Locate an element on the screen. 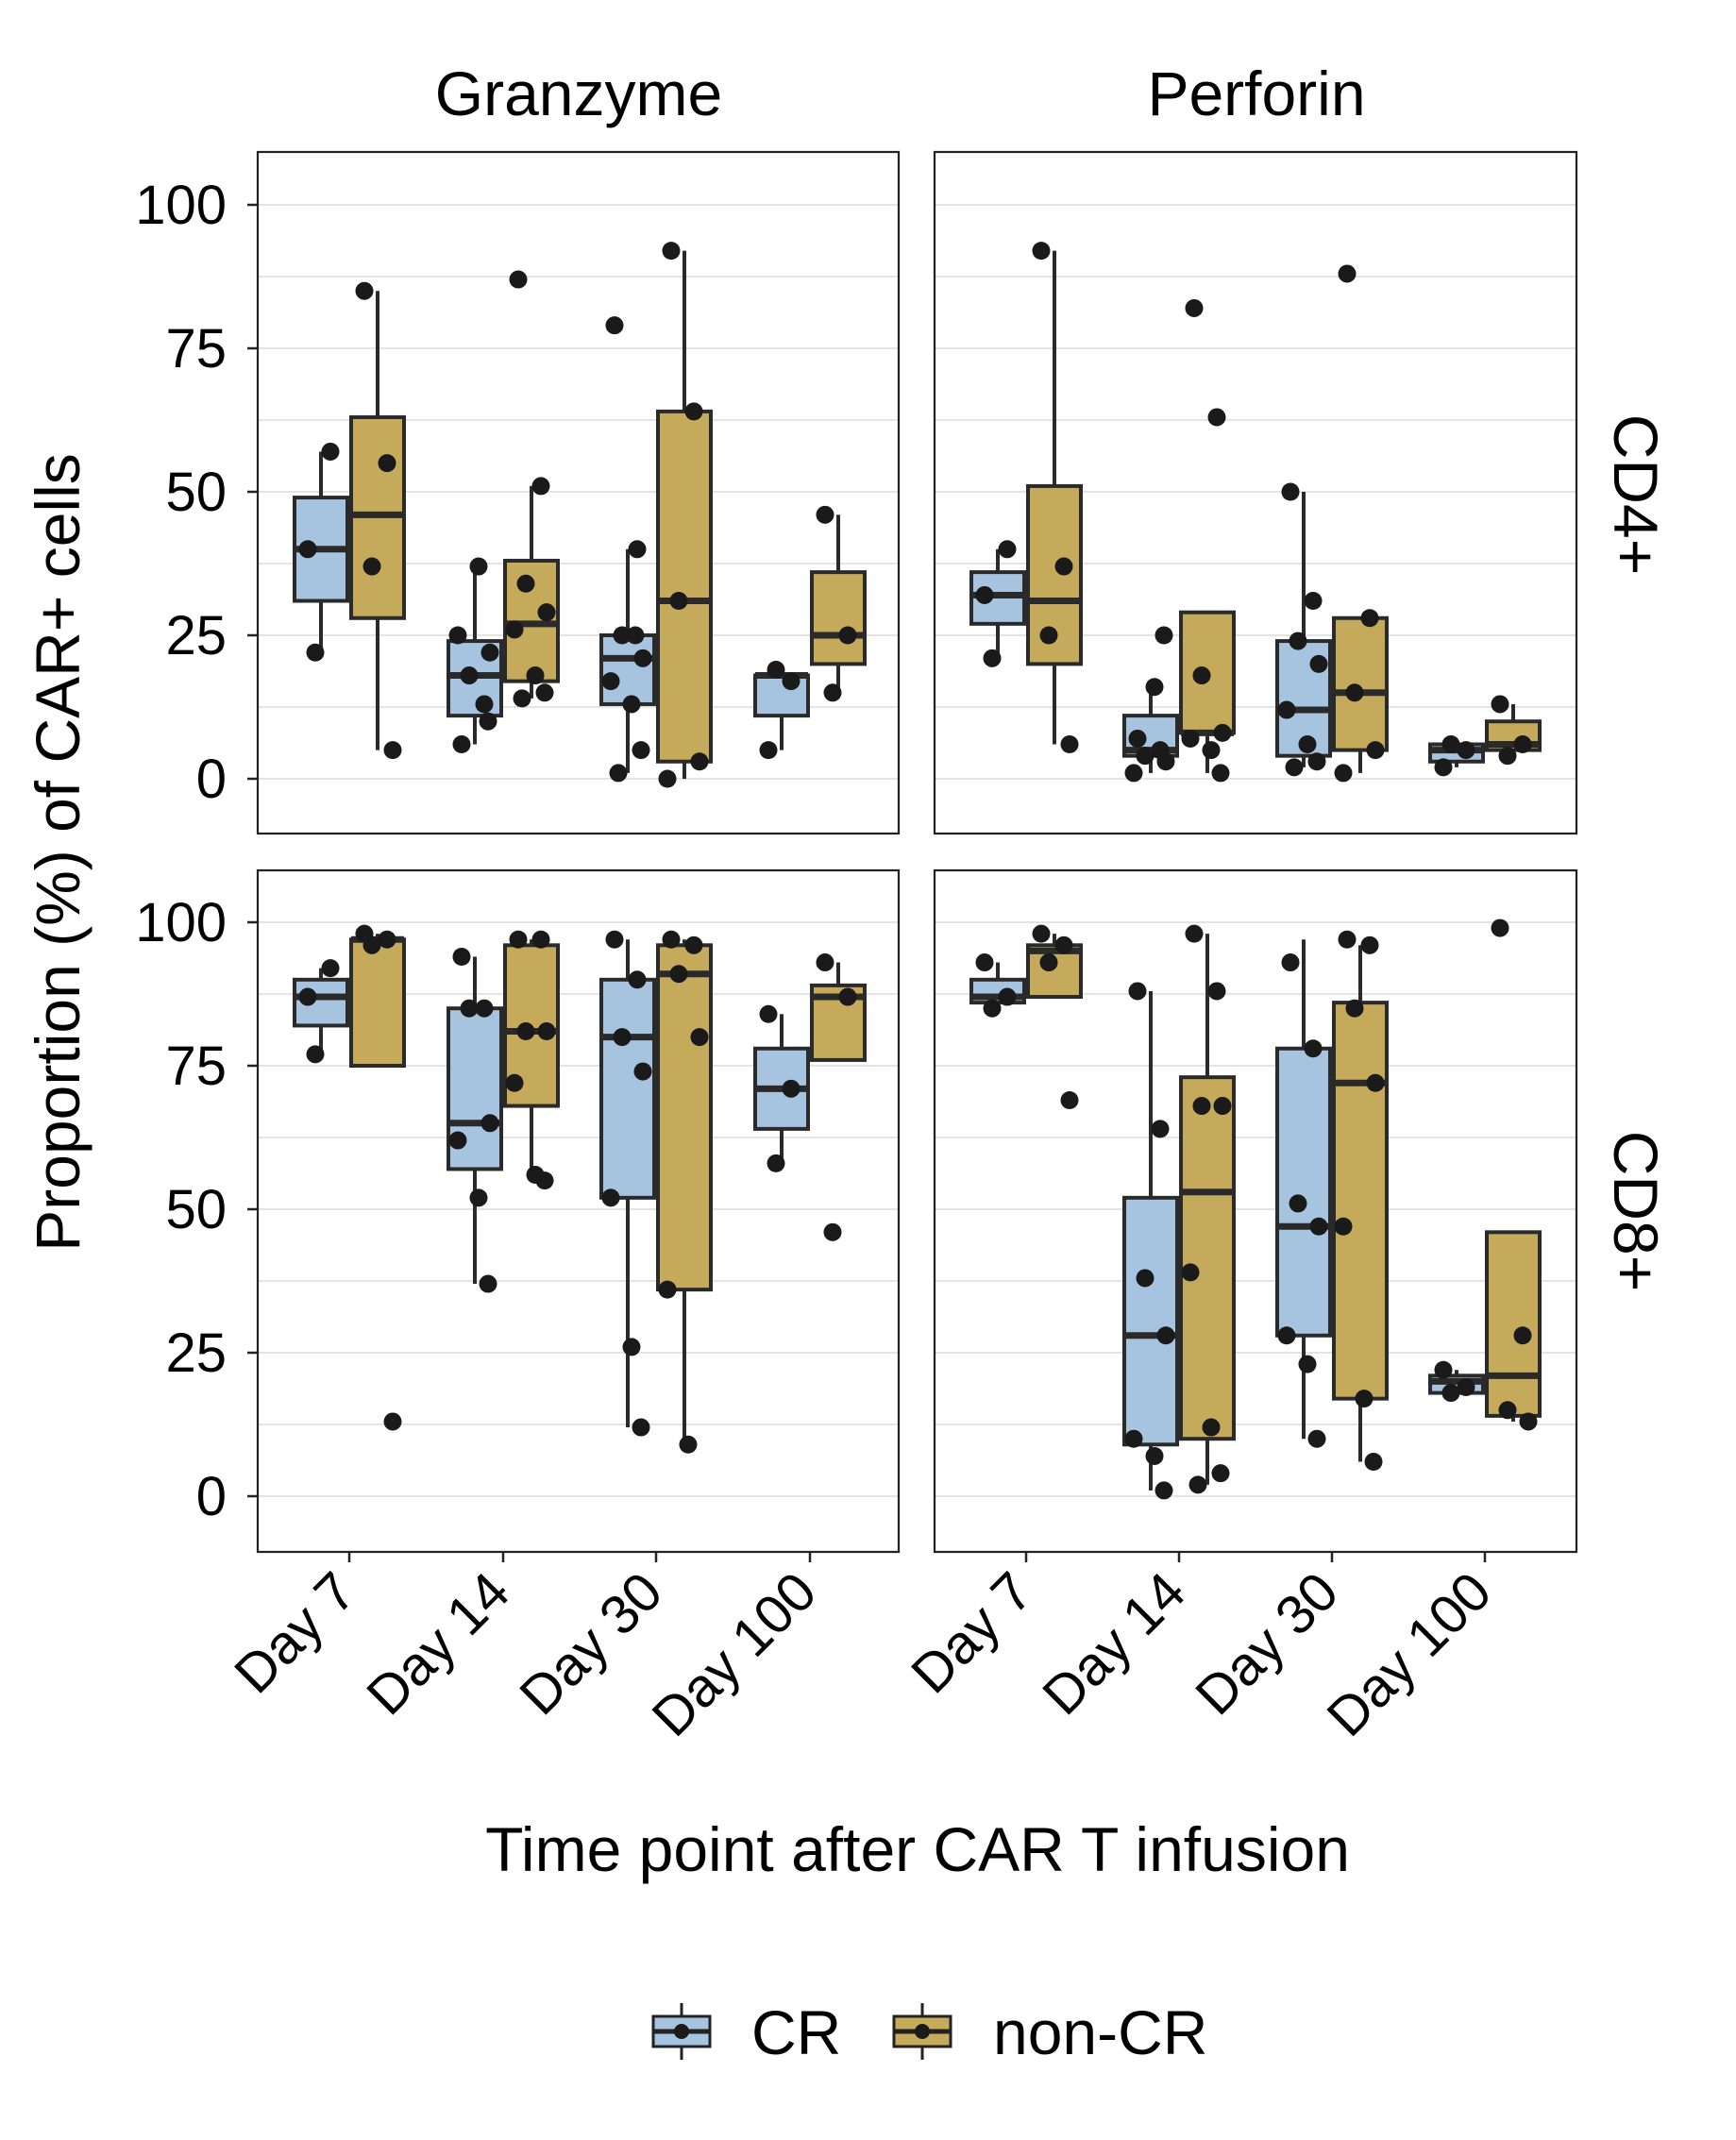  strip-label-row-0: CD4+ is located at coordinates (1636, 495).